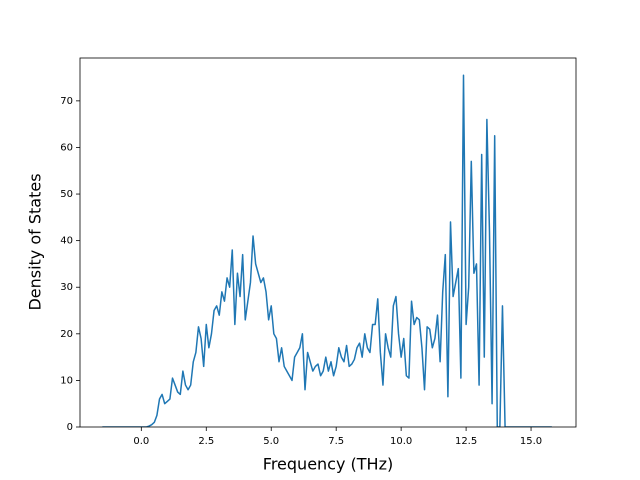  What do you see at coordinates (336, 441) in the screenshot?
I see `x-tick-label: 7.5` at bounding box center [336, 441].